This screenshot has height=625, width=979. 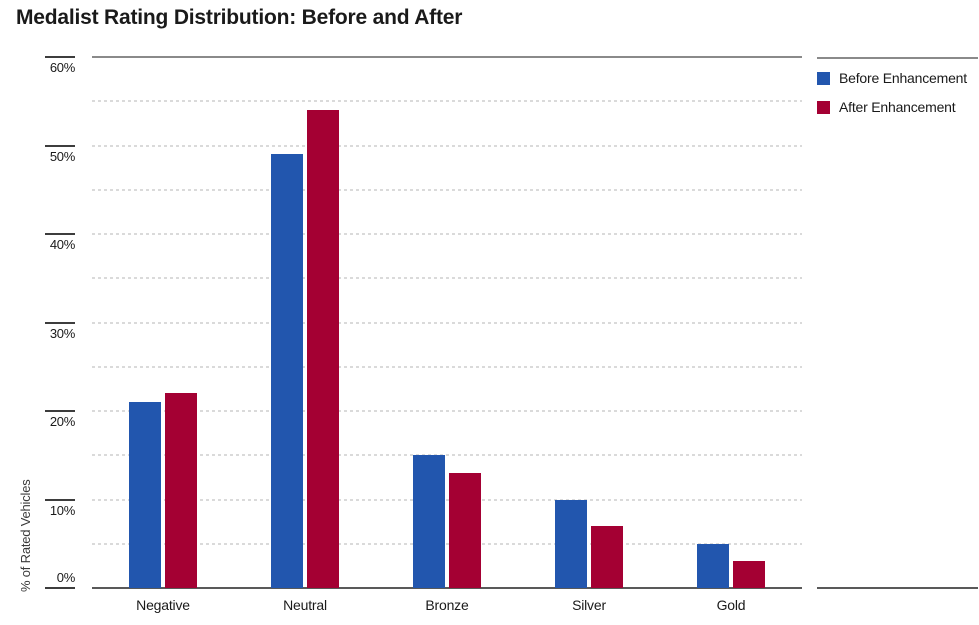 What do you see at coordinates (60, 234) in the screenshot?
I see `y-tick-40pct` at bounding box center [60, 234].